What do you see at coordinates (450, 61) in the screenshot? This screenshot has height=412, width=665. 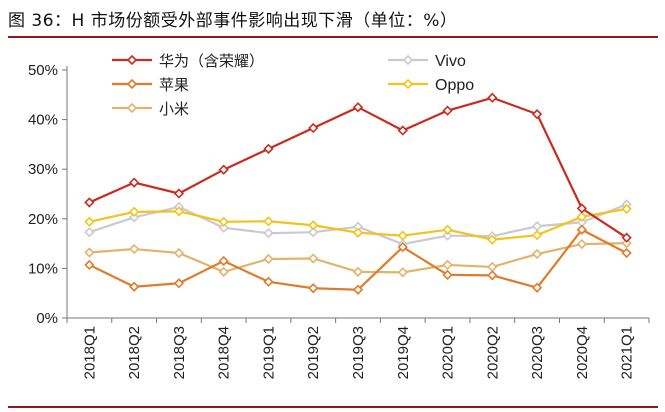 I see `legend-label: Vivo` at bounding box center [450, 61].